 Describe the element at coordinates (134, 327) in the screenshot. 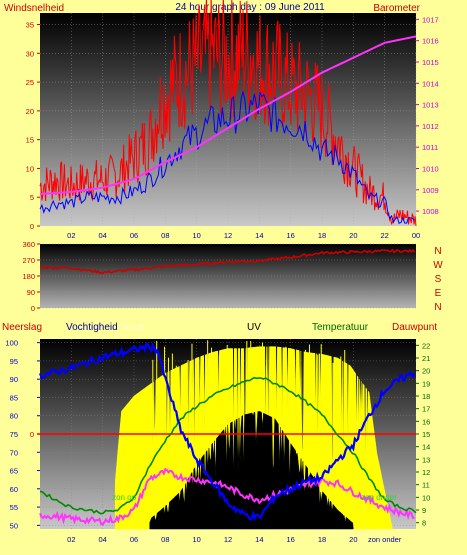

I see `solar-label: Solar` at that location.